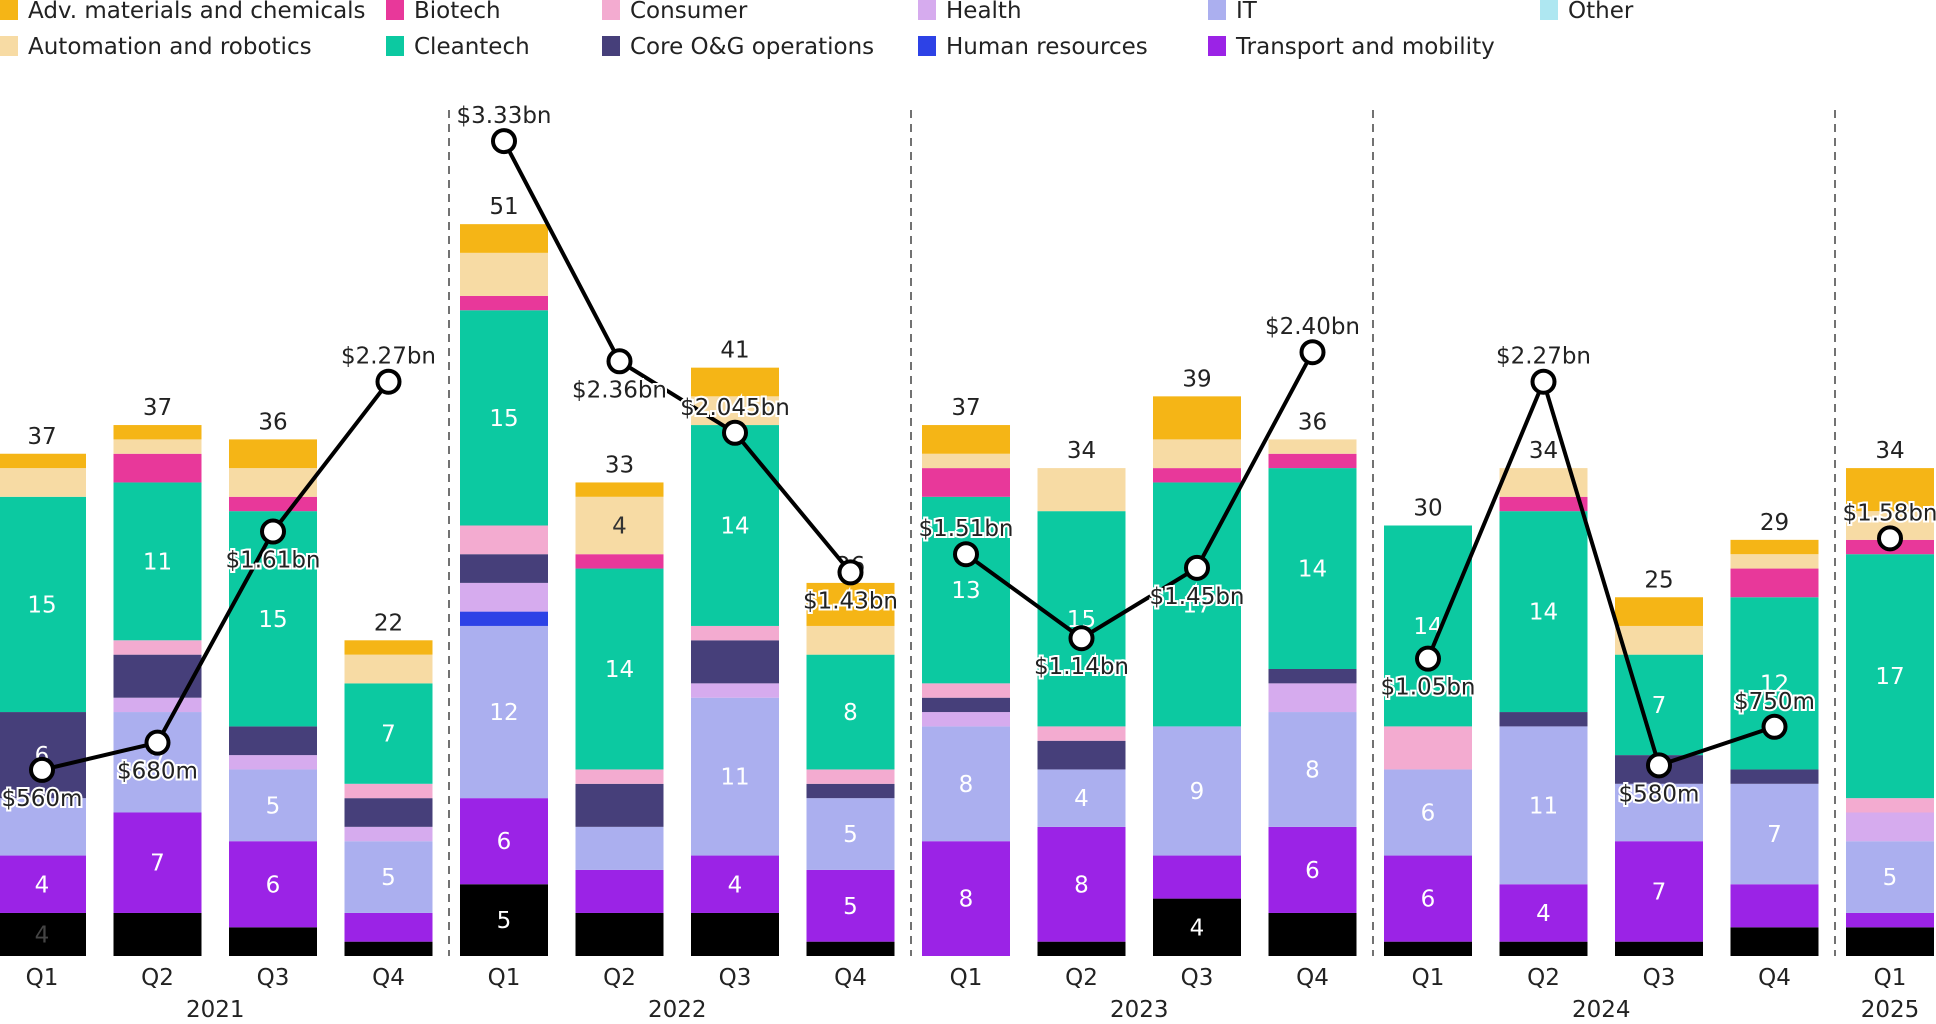 The height and width of the screenshot is (1024, 1936). Describe the element at coordinates (1247, 12) in the screenshot. I see `legend-label-it: IT` at that location.